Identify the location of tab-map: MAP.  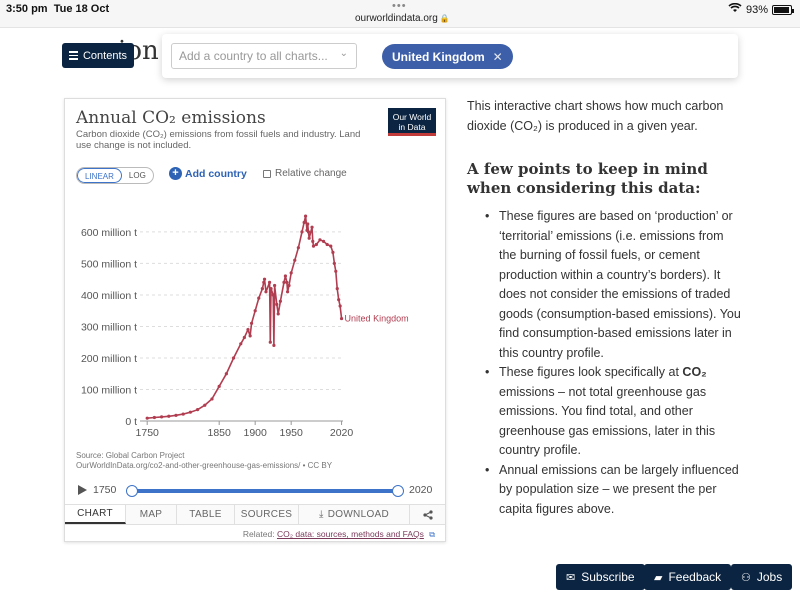
(151, 514).